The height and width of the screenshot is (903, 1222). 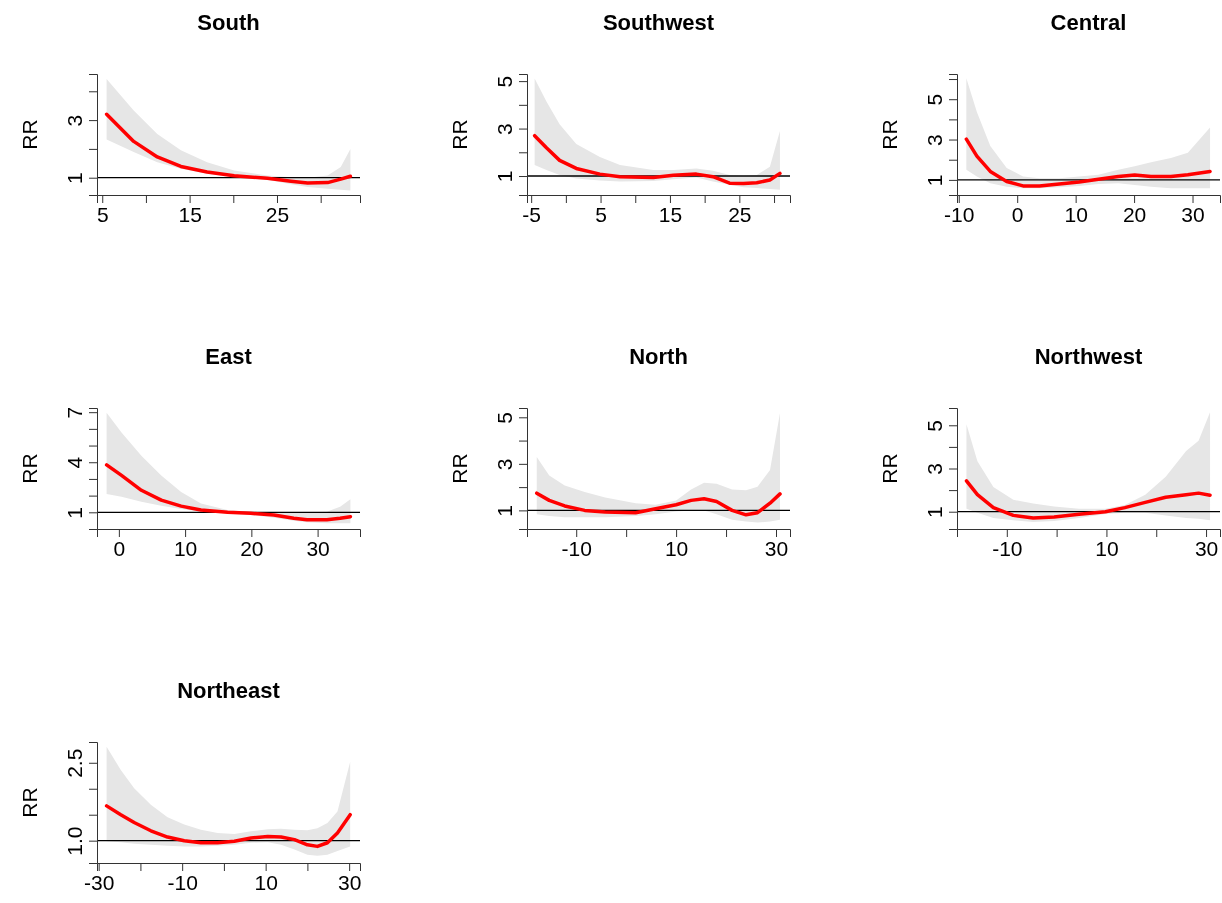 I want to click on x-tick-label: -5, so click(x=532, y=214).